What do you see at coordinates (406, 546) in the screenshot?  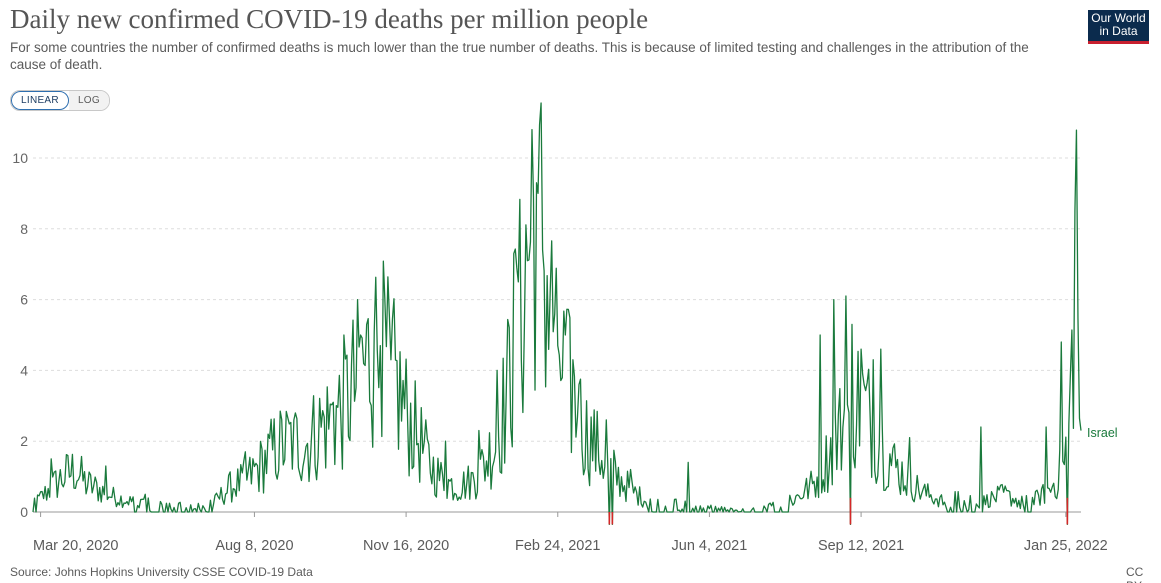 I see `x-tick-label: Nov 16, 2020` at bounding box center [406, 546].